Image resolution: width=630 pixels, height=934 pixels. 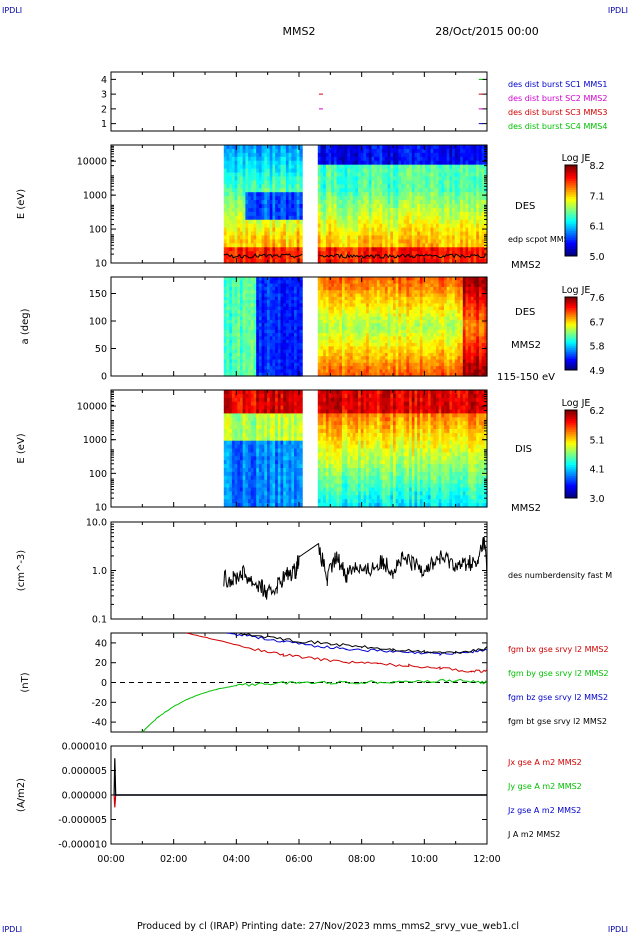 What do you see at coordinates (541, 239) in the screenshot?
I see `scpot-label: edp scpot MMS2` at bounding box center [541, 239].